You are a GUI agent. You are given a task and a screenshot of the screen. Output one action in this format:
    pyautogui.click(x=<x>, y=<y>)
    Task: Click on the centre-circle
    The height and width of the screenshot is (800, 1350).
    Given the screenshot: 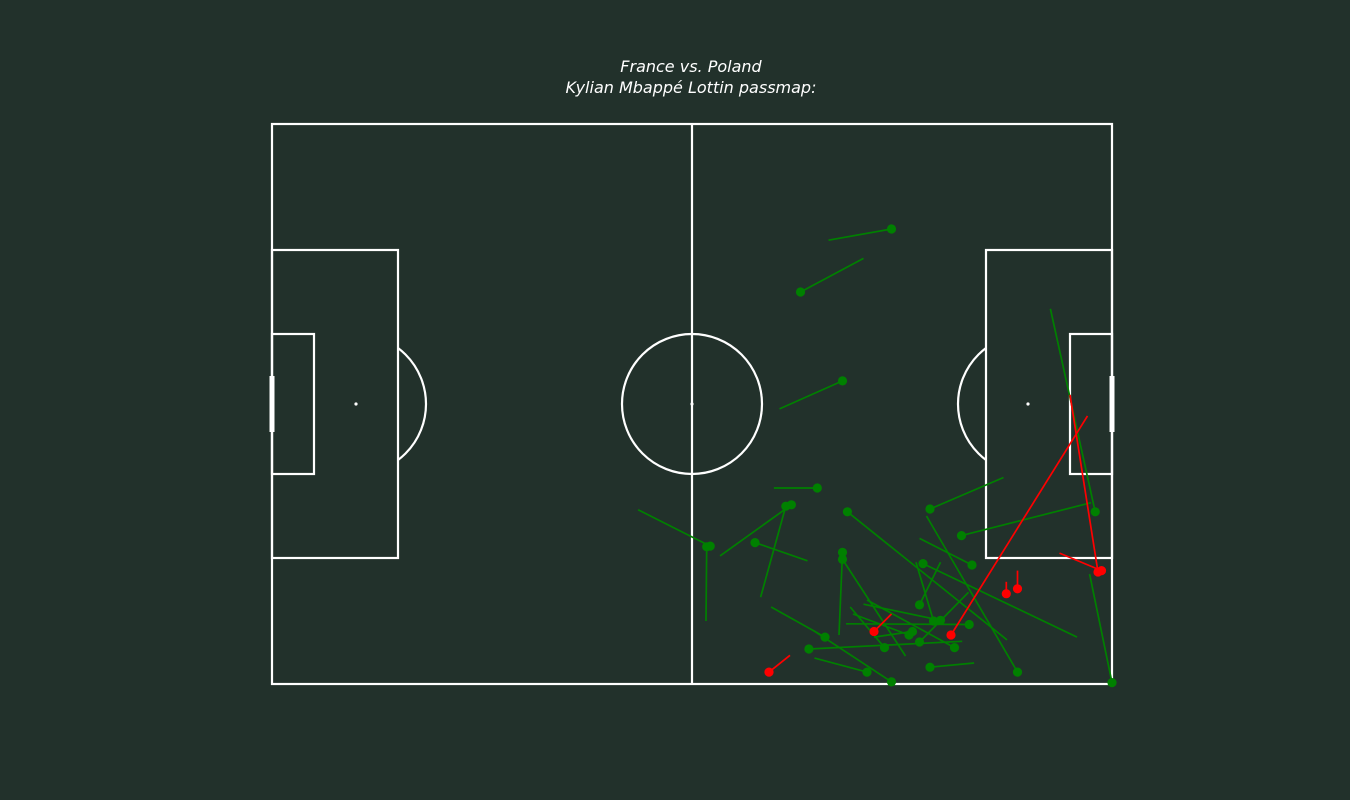 What is the action you would take?
    pyautogui.click(x=692, y=404)
    